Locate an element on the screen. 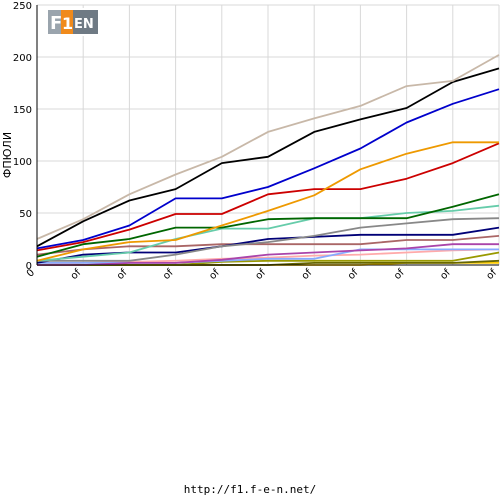 Image resolution: width=500 pixels, height=500 pixels. x-tick-label: 0 is located at coordinates (31, 273).